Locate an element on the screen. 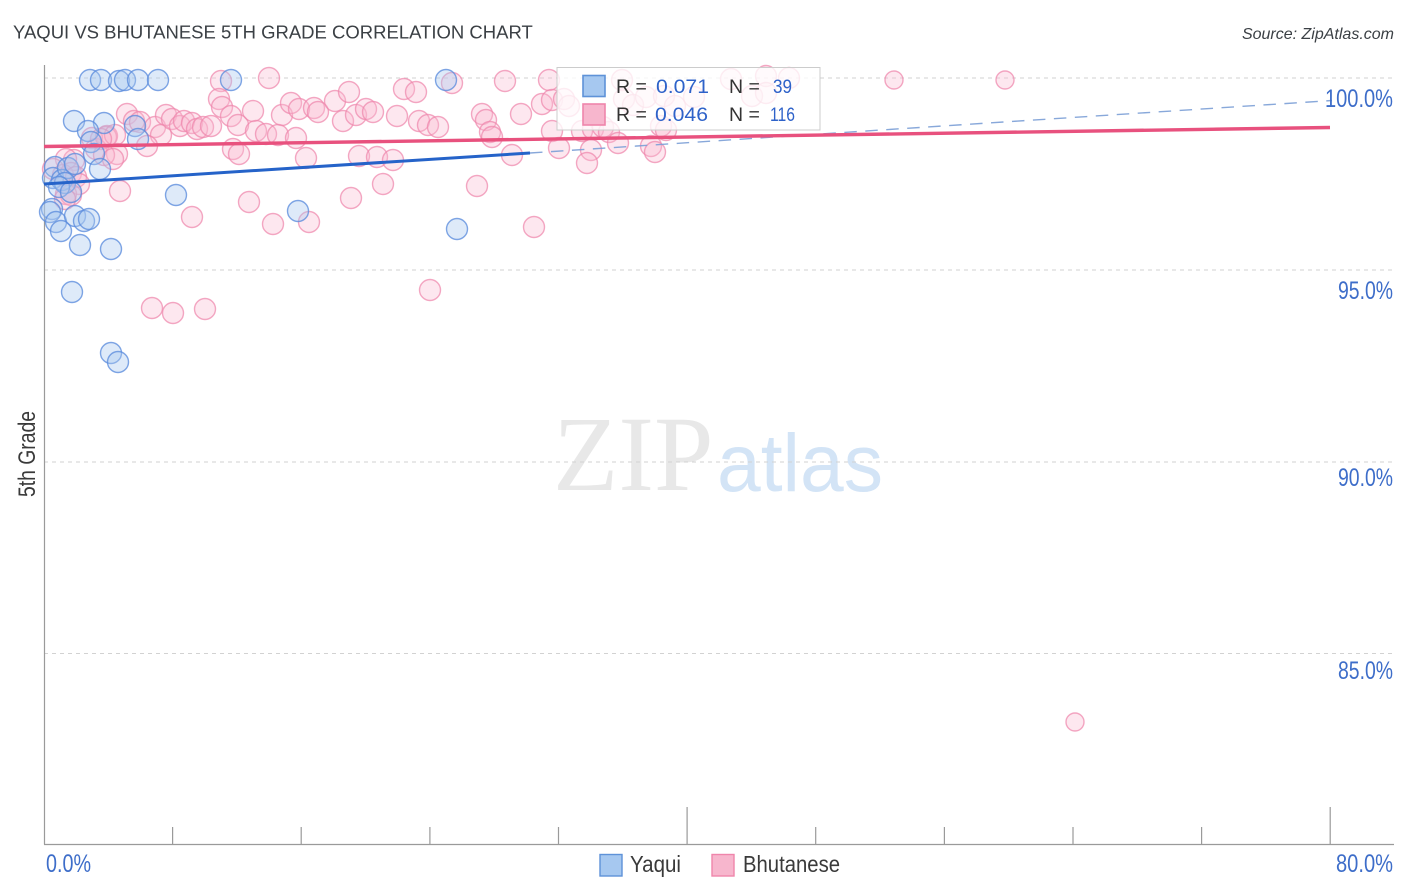 The height and width of the screenshot is (892, 1406). svg-text: Source: ZipAtlas.com is located at coordinates (1318, 34).